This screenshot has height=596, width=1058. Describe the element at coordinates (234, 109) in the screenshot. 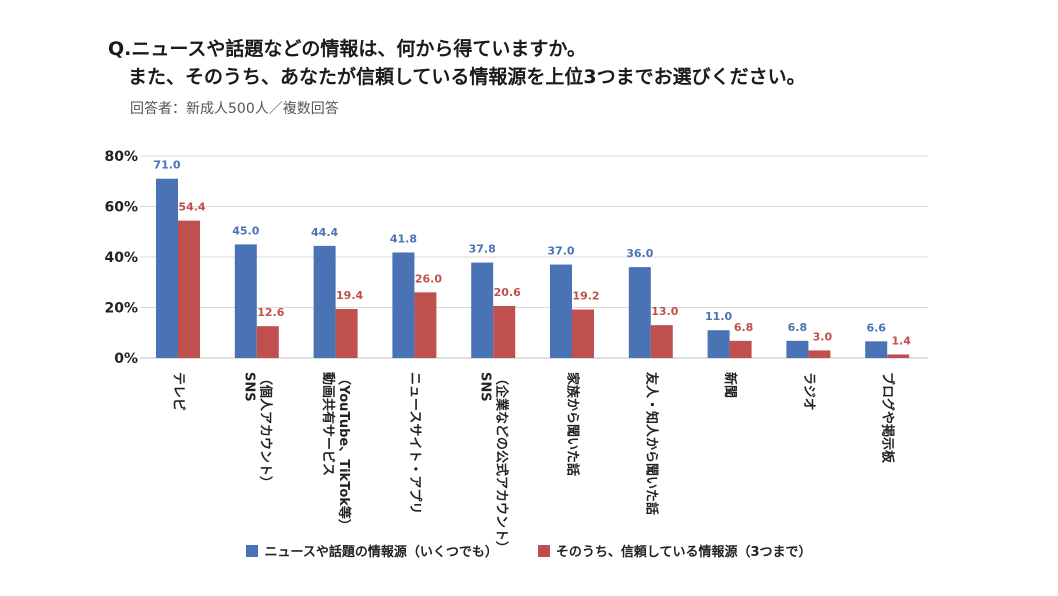

I see `chart-subtitle: 回答者：新成人500人／複数回答` at that location.